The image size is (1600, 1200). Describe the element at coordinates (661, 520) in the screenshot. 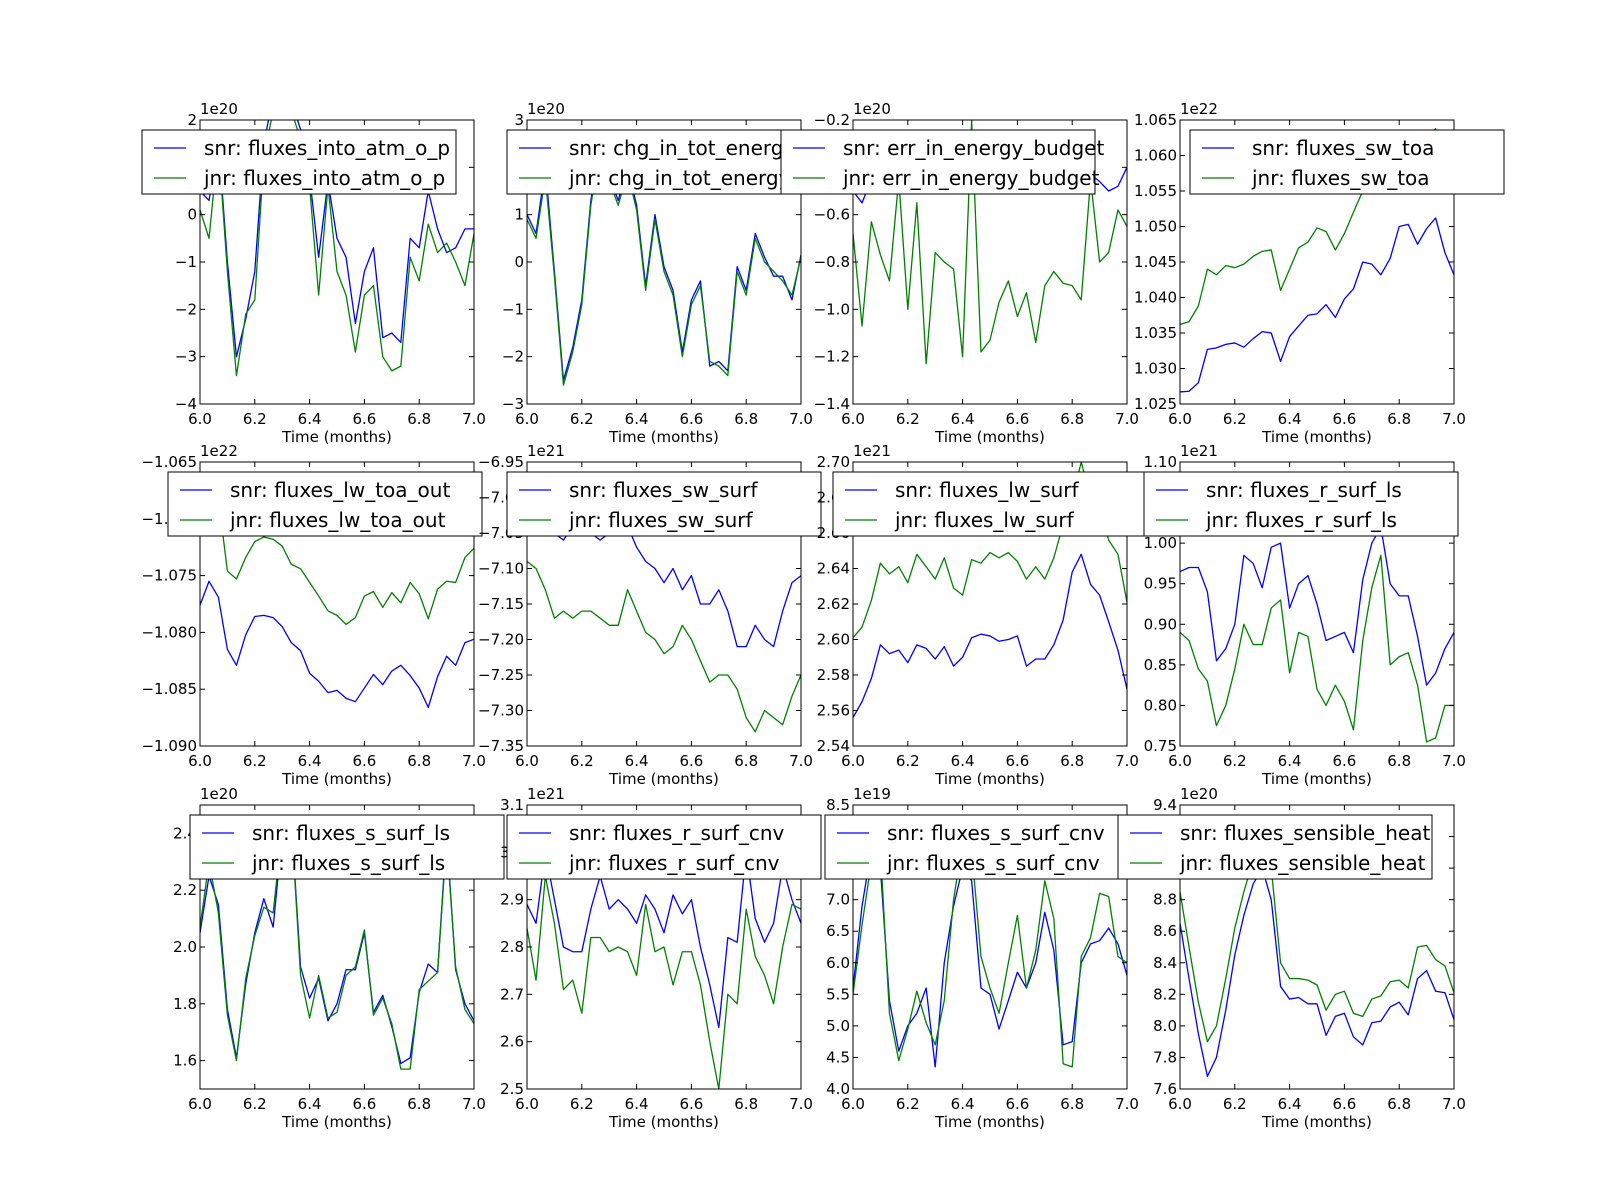

I see `subplot-6-legend-label-jnr: jnr: fluxes_sw_surf` at that location.